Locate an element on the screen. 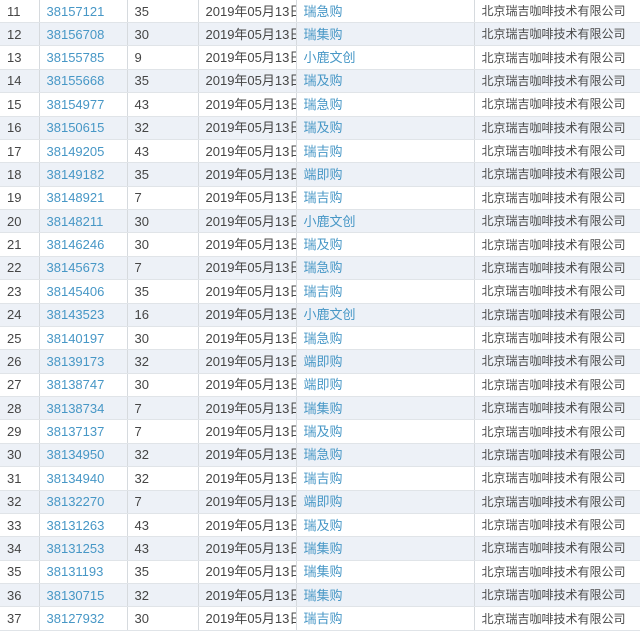 The image size is (640, 631). row-number: 18 is located at coordinates (20, 174).